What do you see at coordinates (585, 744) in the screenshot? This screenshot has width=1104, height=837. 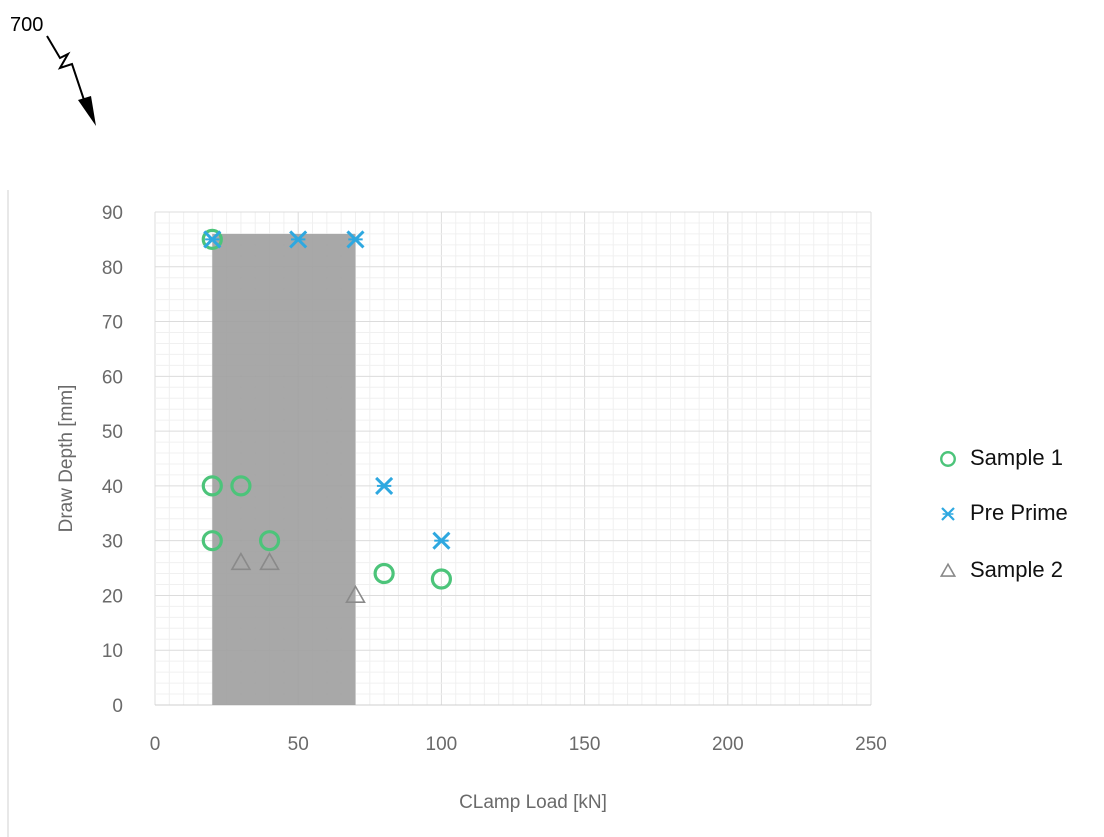 I see `x-tick-label: 150` at bounding box center [585, 744].